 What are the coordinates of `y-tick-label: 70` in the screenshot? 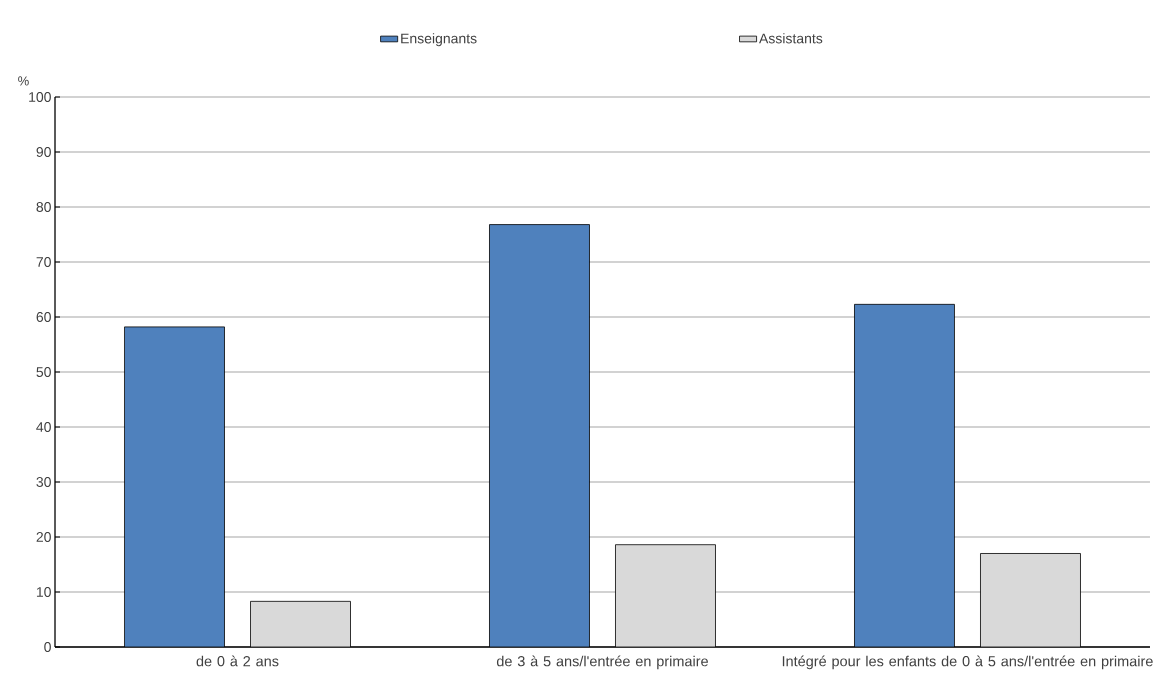 It's located at (43, 262).